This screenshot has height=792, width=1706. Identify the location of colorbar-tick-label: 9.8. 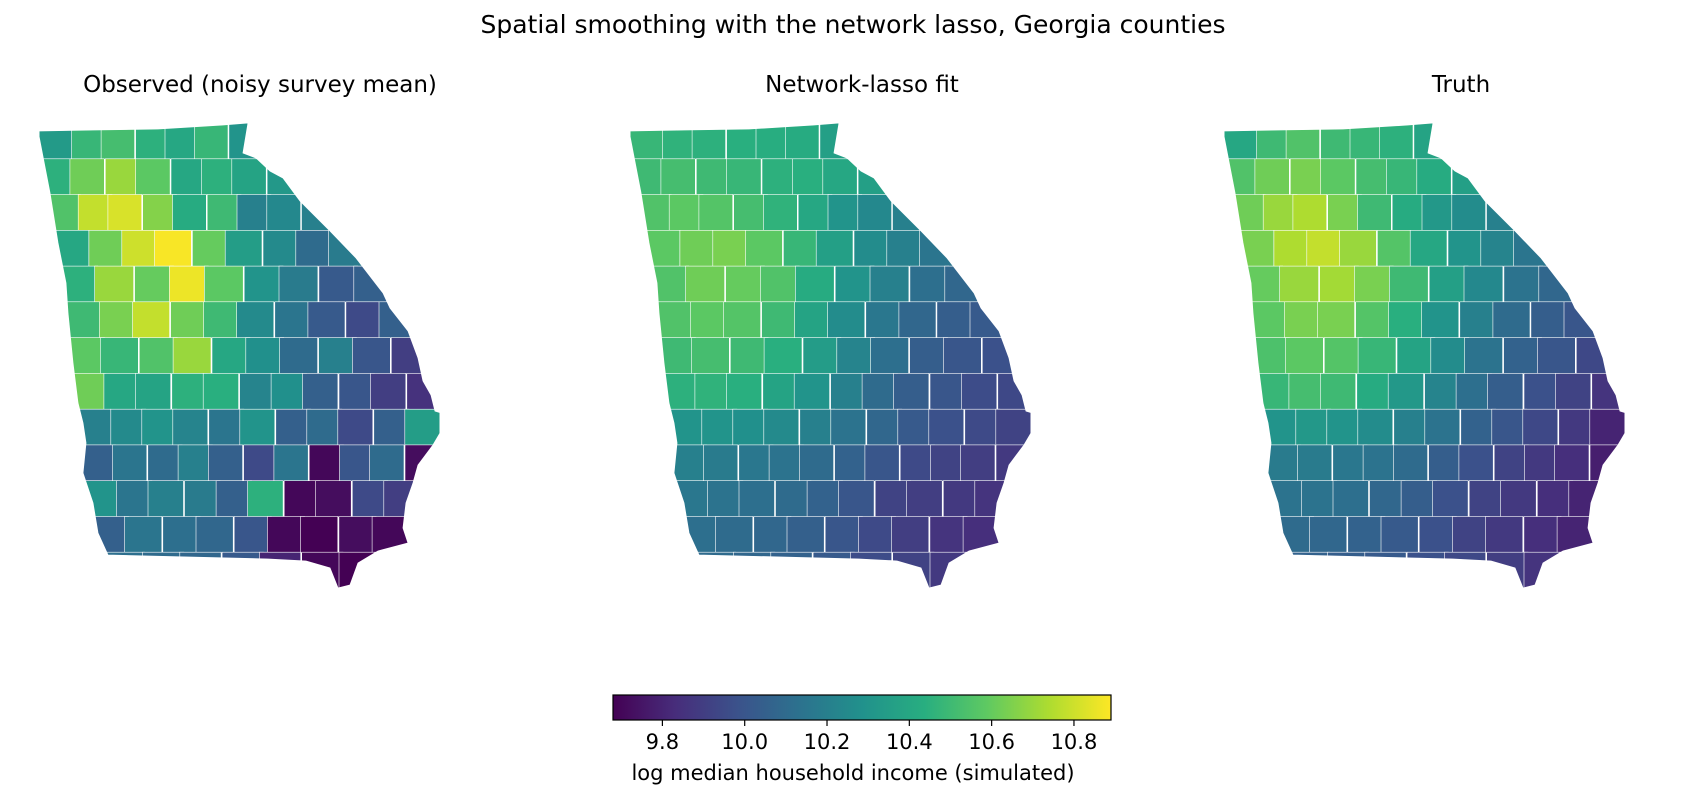
(662, 742).